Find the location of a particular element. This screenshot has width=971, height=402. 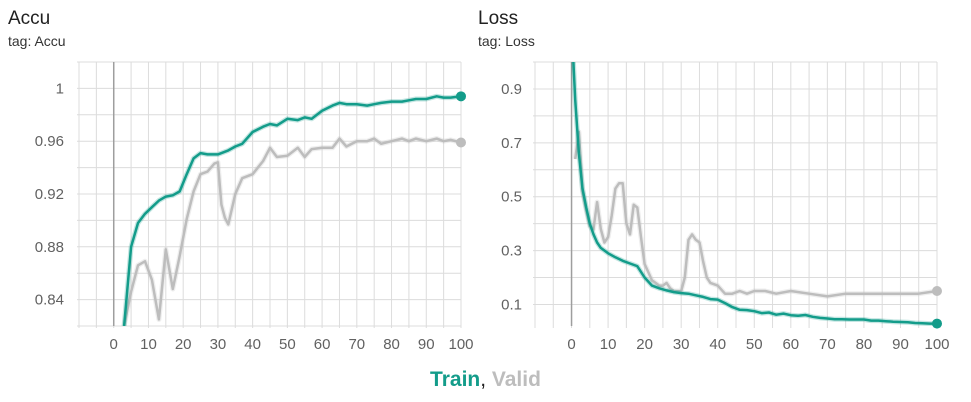

accu-y-tick-label: 1 is located at coordinates (60, 88).